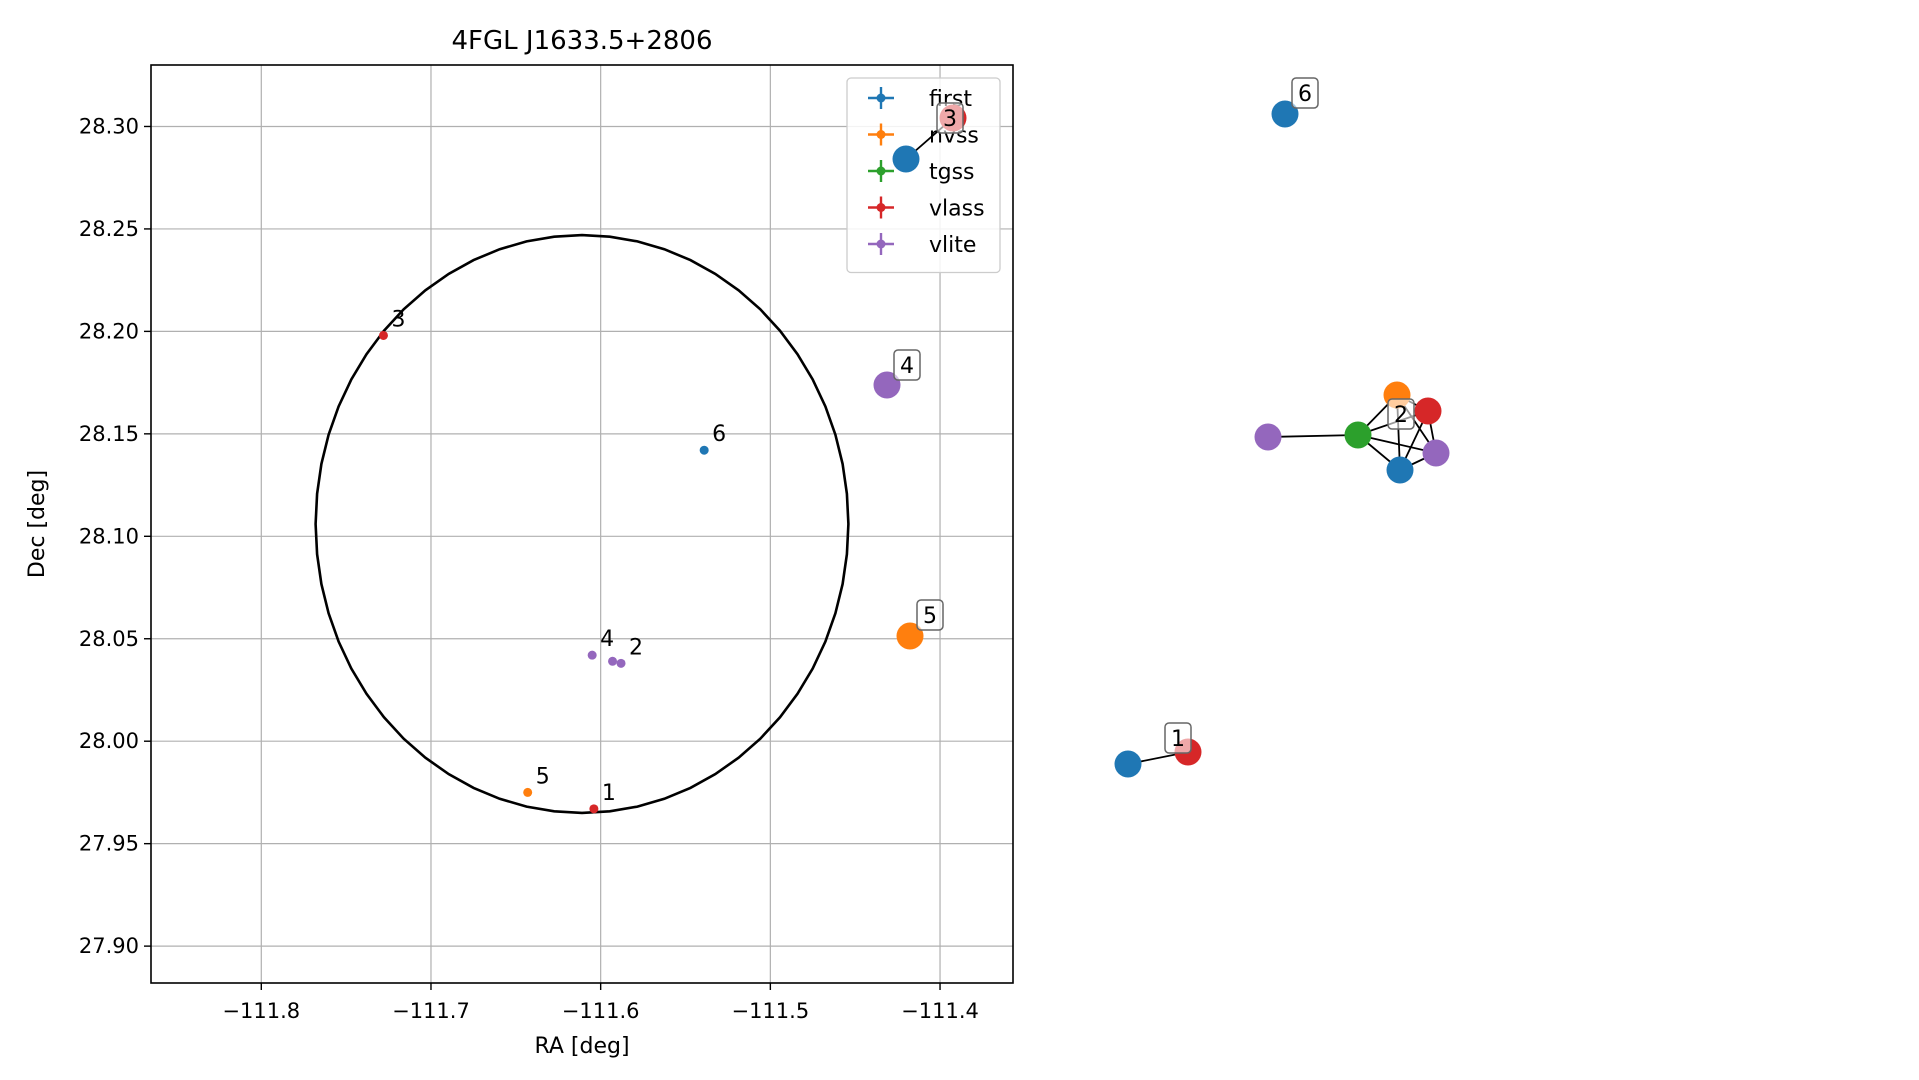 This screenshot has height=1080, width=1919. What do you see at coordinates (952, 245) in the screenshot?
I see `legend-entry-vlite: vlite` at bounding box center [952, 245].